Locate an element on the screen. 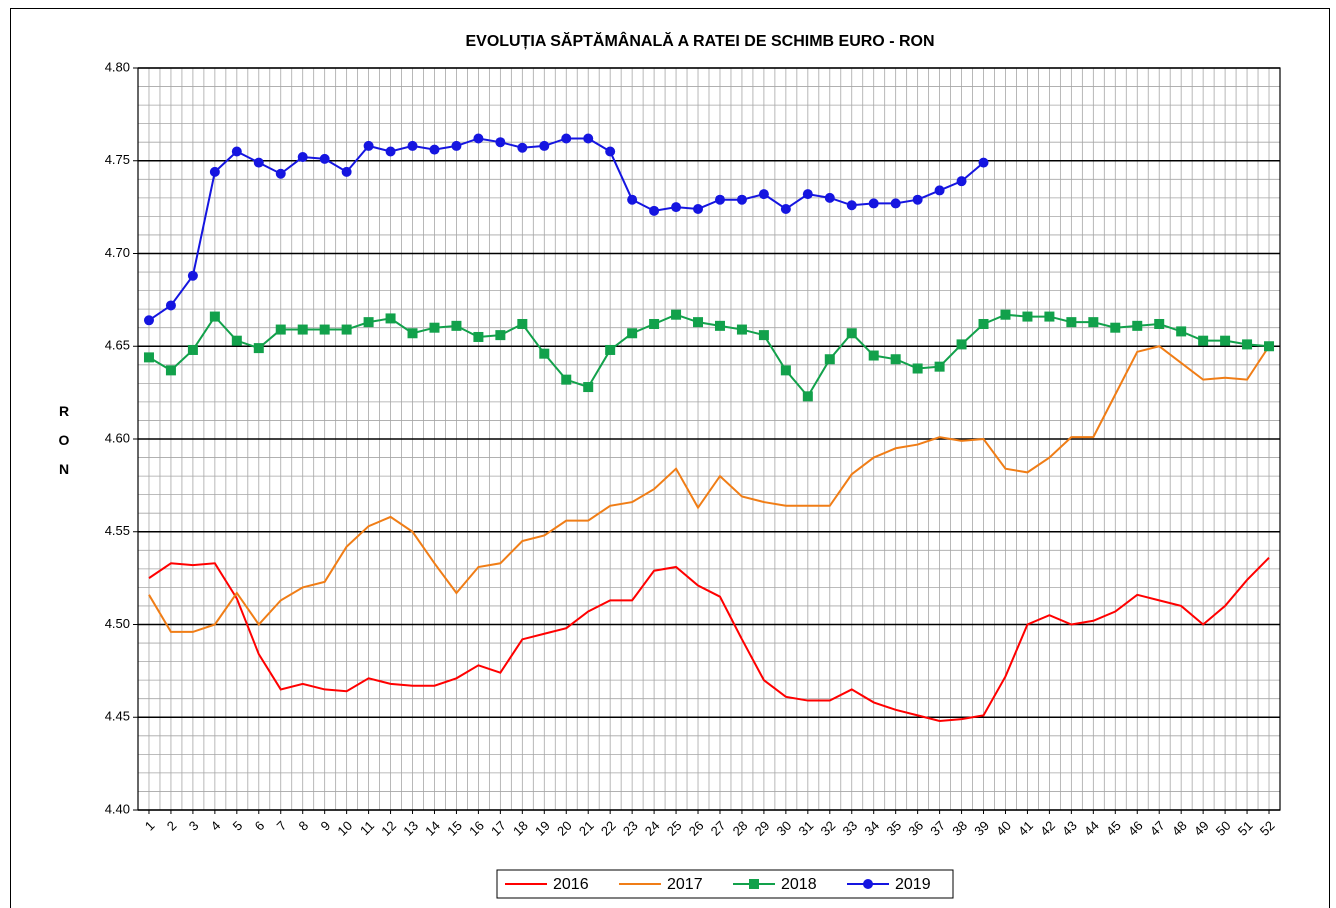 This screenshot has width=1336, height=908. y-tick-label: 4.80 is located at coordinates (117, 66).